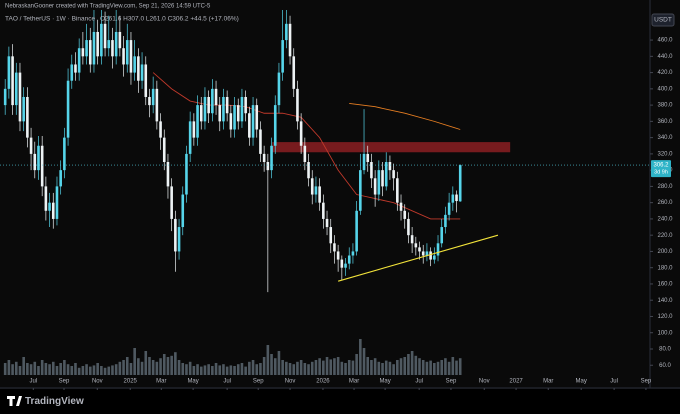  What do you see at coordinates (614, 382) in the screenshot?
I see `x-tick-label: Jul` at bounding box center [614, 382].